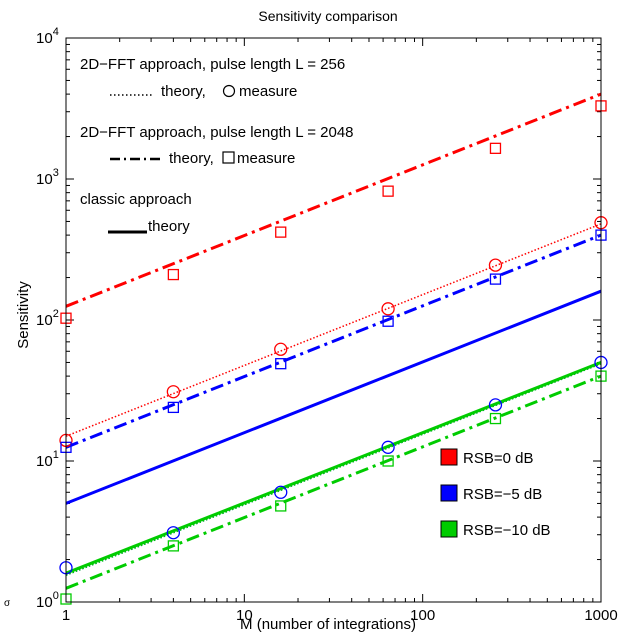 The width and height of the screenshot is (634, 635). I want to click on x-tick-label: 1000, so click(600, 615).